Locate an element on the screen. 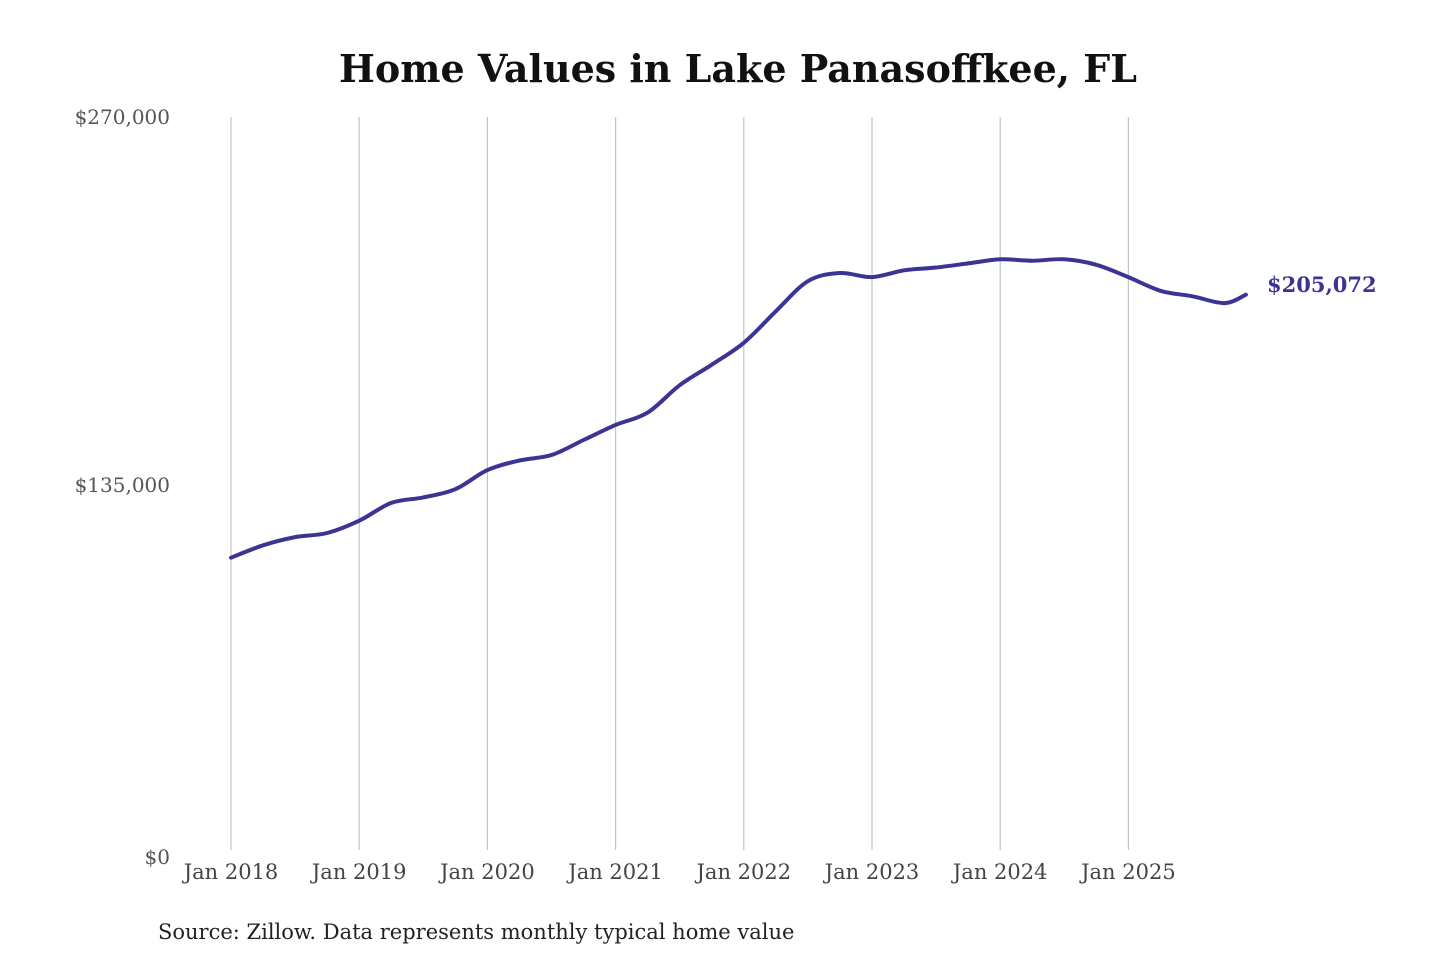 This screenshot has height=960, width=1440. x-tick-label-2018-01: Jan 2018 is located at coordinates (230, 872).